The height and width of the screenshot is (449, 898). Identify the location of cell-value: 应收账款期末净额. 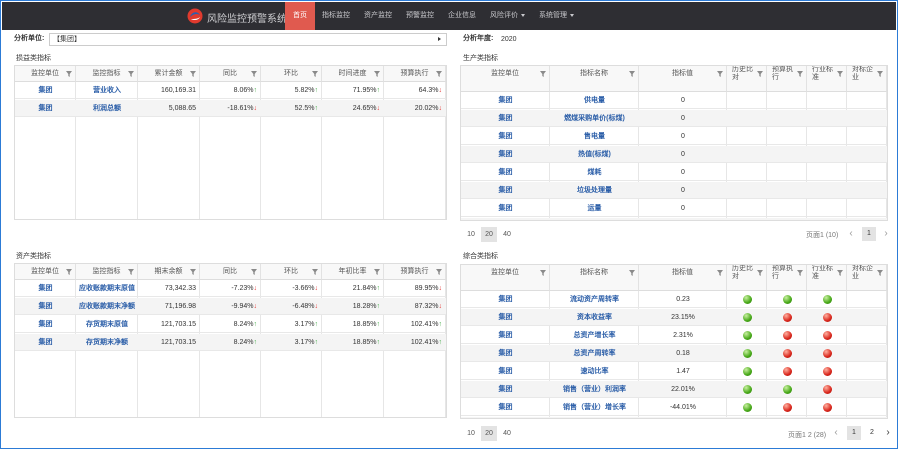
(107, 306).